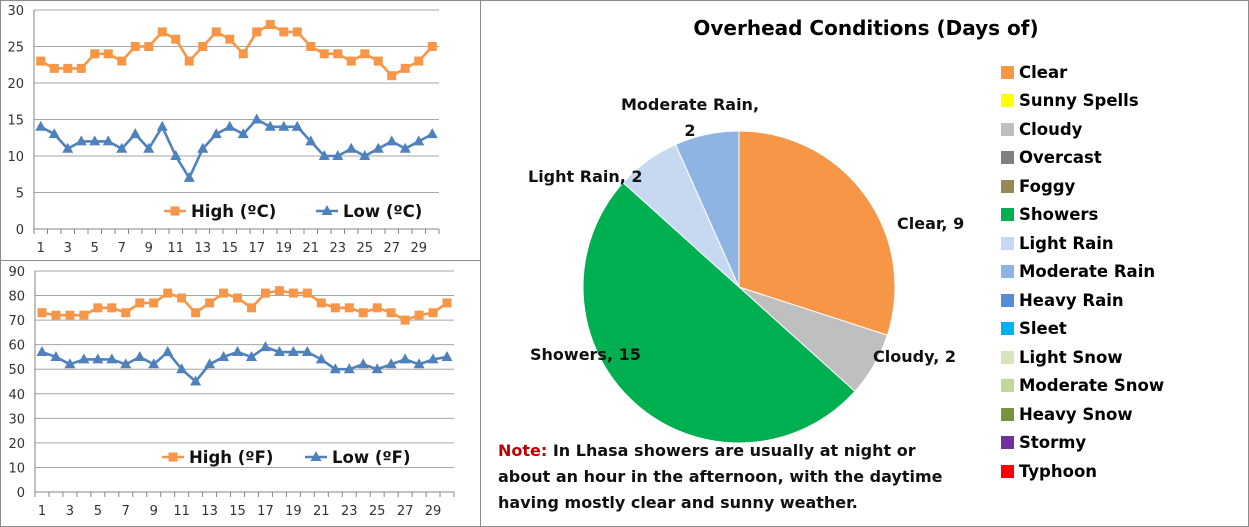  What do you see at coordinates (1058, 471) in the screenshot?
I see `legend-label: Typhoon` at bounding box center [1058, 471].